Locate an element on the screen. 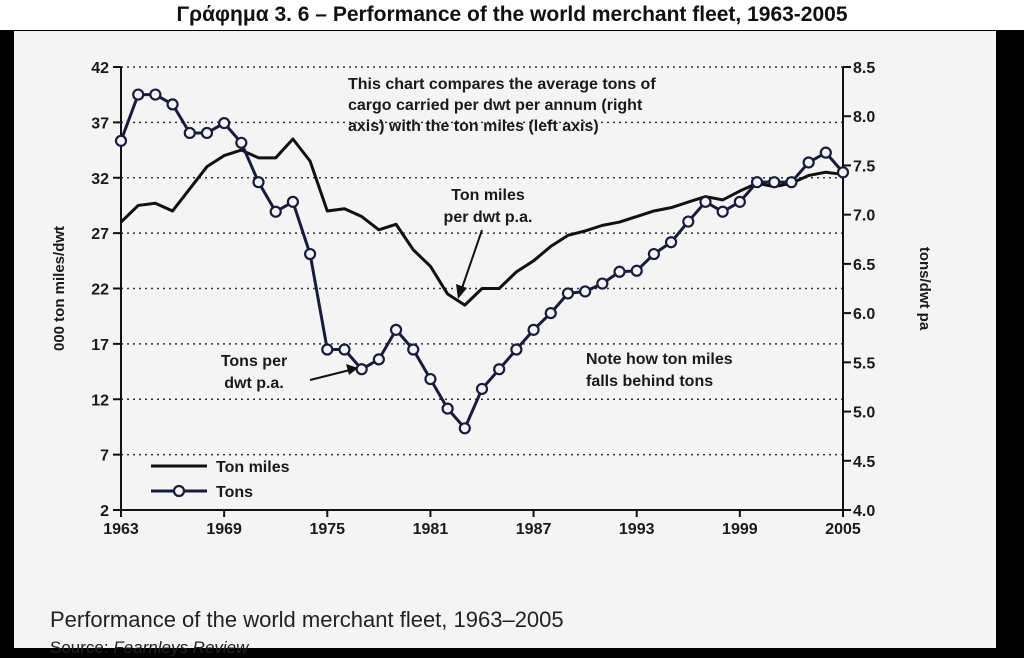  x-tick-label: 1993 is located at coordinates (637, 529).